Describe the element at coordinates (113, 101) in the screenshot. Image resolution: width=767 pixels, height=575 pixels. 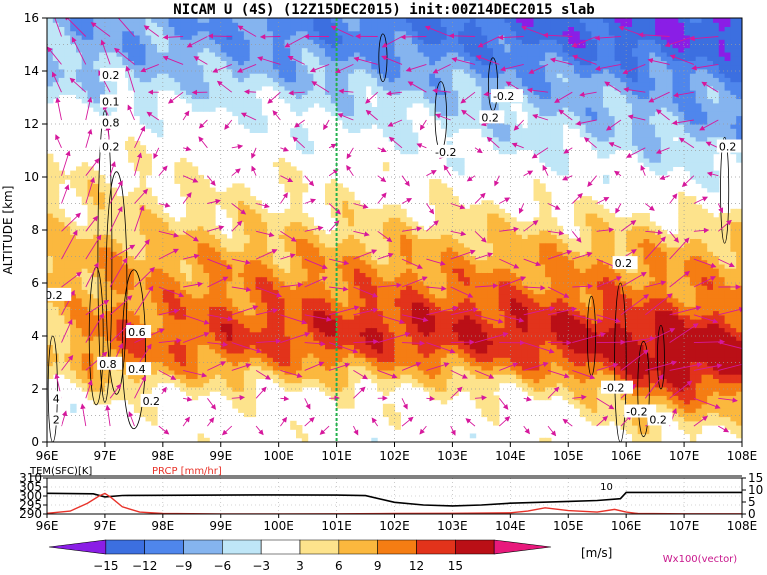
I see `contour-label: 0.1` at that location.